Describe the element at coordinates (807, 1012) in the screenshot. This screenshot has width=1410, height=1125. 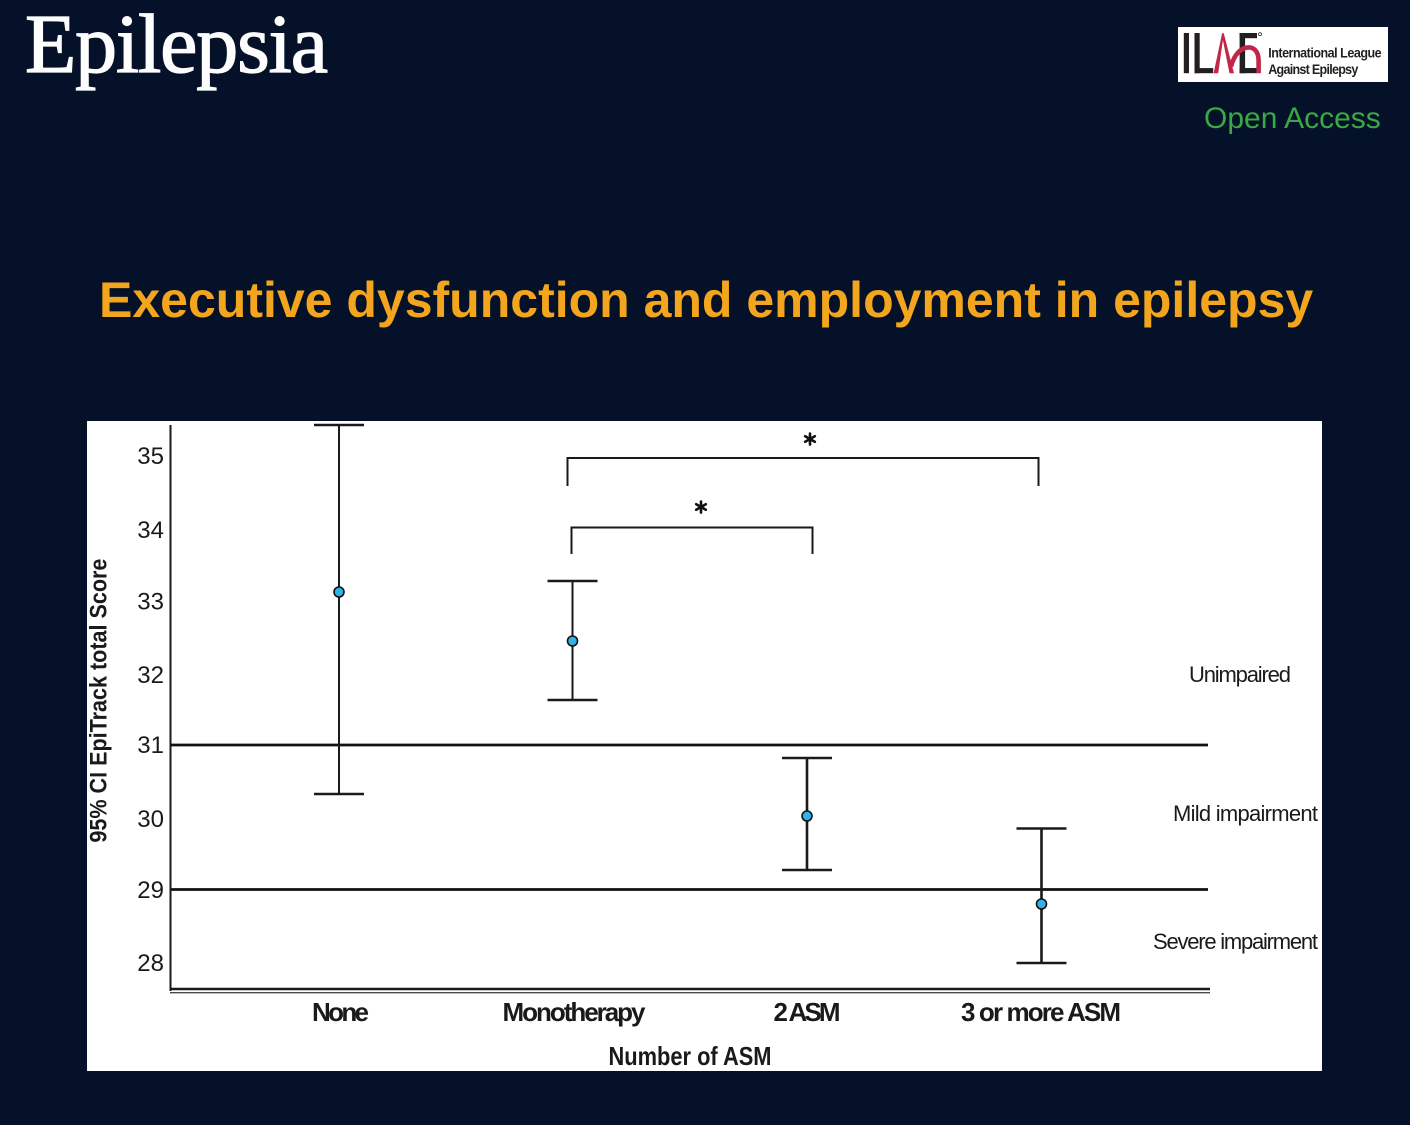
I see `svg-text: 2 ASM` at that location.